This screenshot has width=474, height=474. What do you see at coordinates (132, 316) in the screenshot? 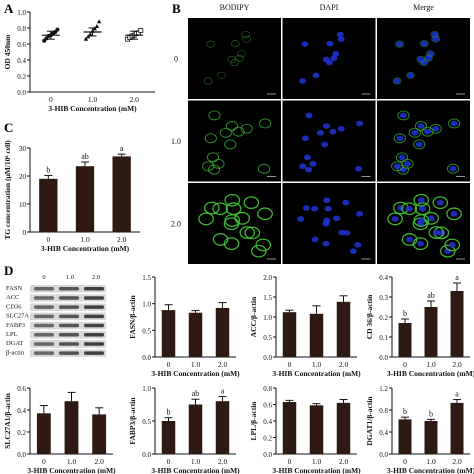
I see `y-axis-label: FASN/β-actin` at bounding box center [132, 316].